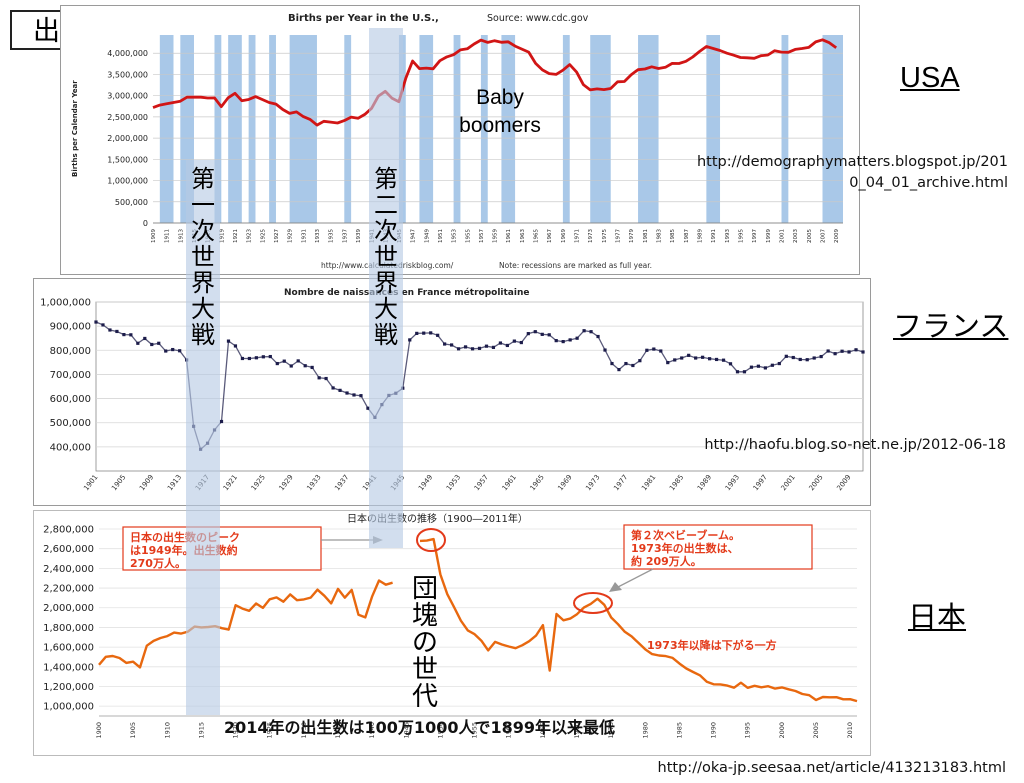 The width and height of the screenshot is (1024, 783). What do you see at coordinates (742, 236) in the screenshot?
I see `usa-x-tick-label: 1995` at bounding box center [742, 236].